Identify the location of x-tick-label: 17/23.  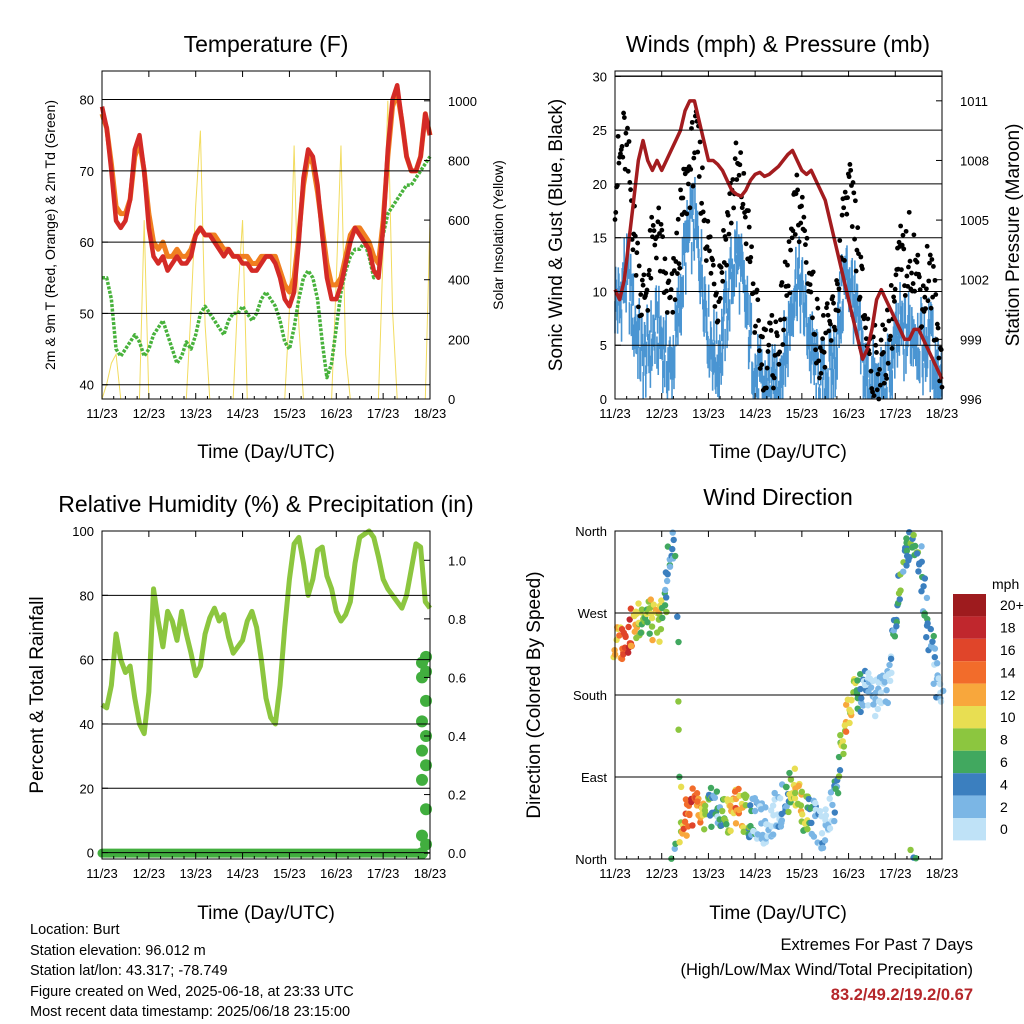
(383, 413).